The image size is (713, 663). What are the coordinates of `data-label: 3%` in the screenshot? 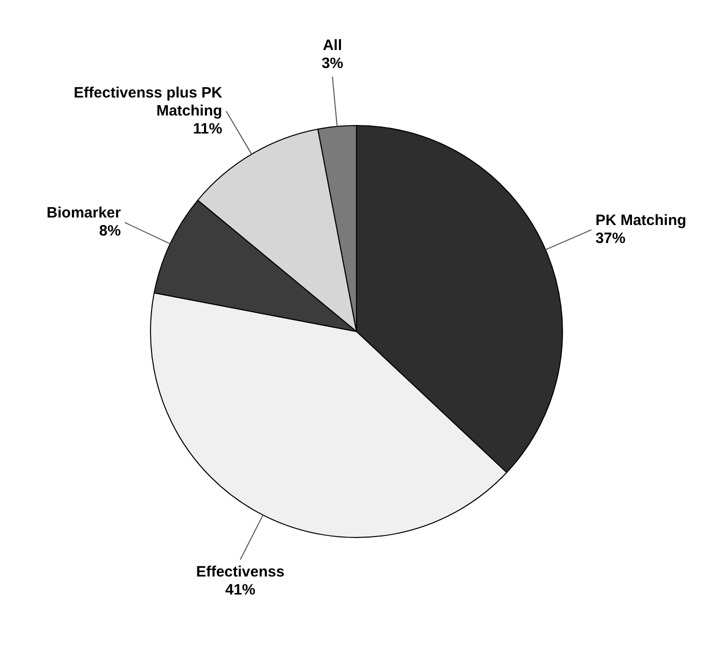 It's located at (333, 63).